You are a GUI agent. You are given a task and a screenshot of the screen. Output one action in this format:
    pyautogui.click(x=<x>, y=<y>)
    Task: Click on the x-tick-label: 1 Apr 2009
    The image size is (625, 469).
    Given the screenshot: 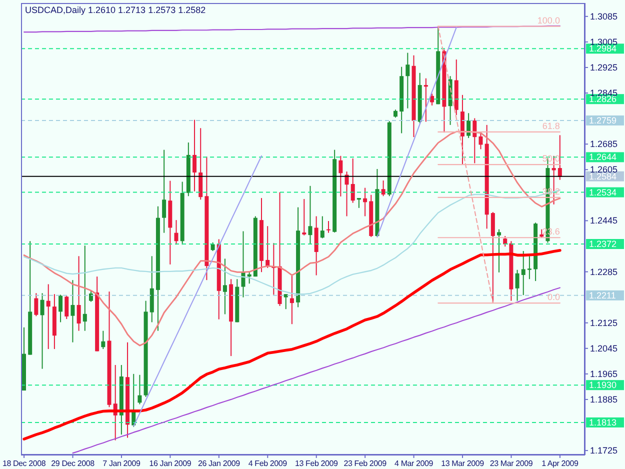 What is the action you would take?
    pyautogui.click(x=561, y=463)
    